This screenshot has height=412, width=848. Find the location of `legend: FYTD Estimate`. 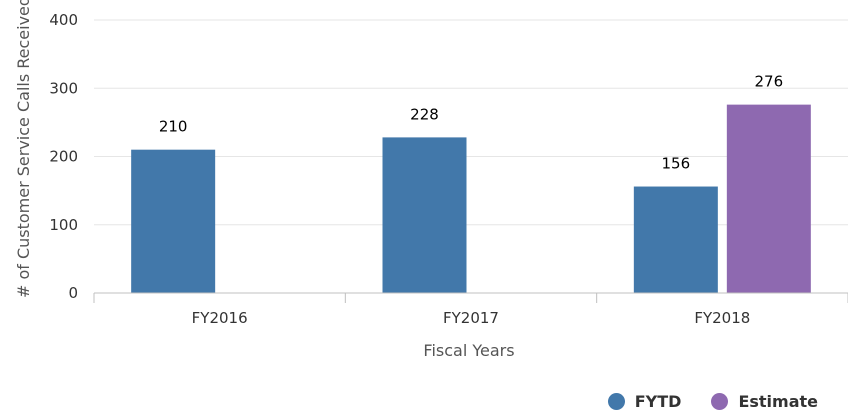

legend: FYTD Estimate is located at coordinates (712, 401).